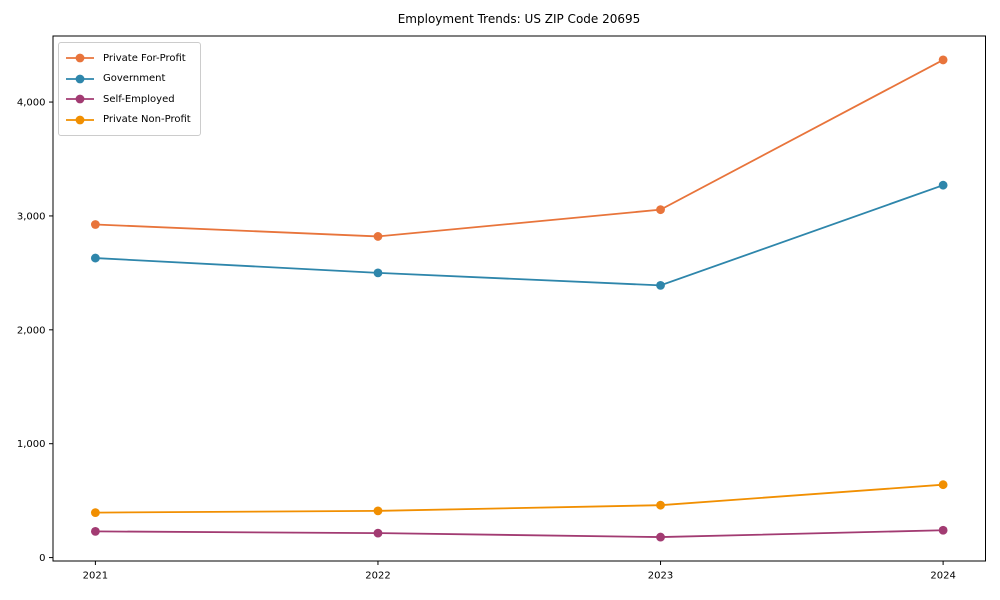 The height and width of the screenshot is (600, 1000). I want to click on y-tick-label: 1,000, so click(31, 444).